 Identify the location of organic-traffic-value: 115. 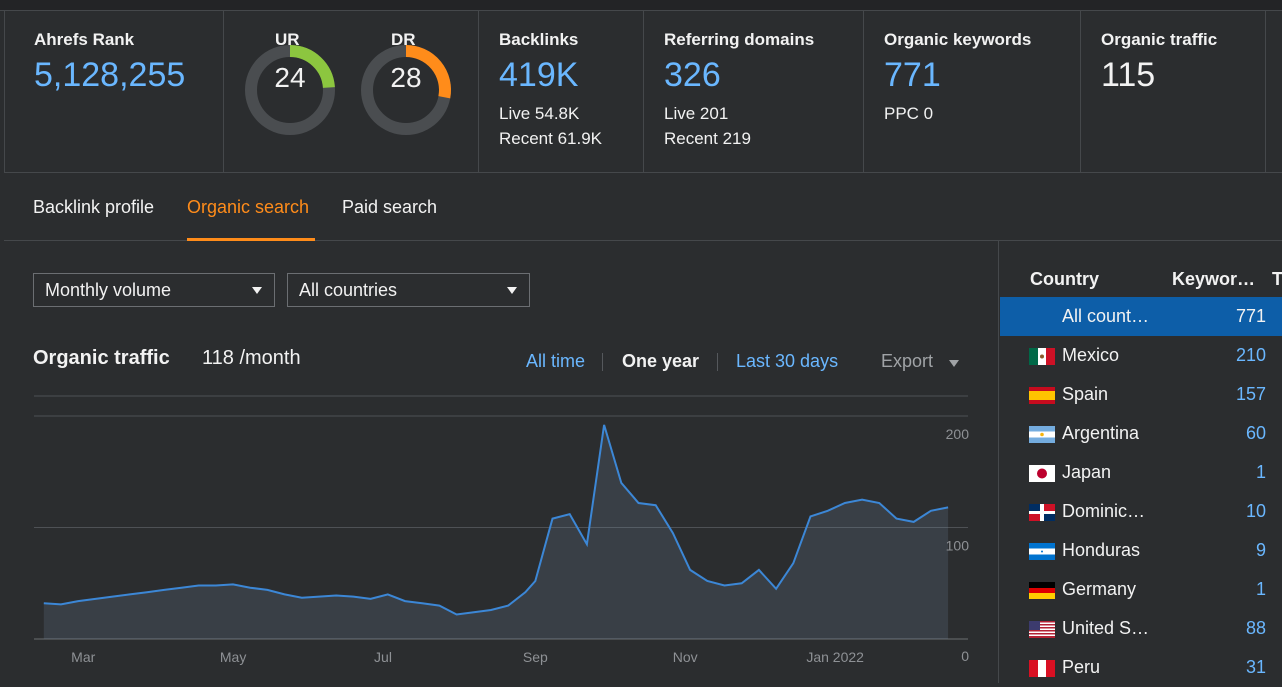
(1128, 75).